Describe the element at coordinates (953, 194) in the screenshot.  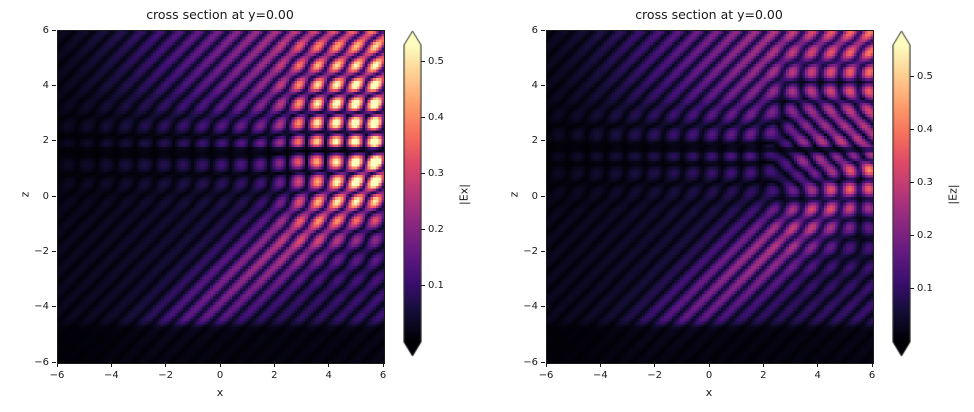
I see `colorbar-label: |Ez|` at that location.